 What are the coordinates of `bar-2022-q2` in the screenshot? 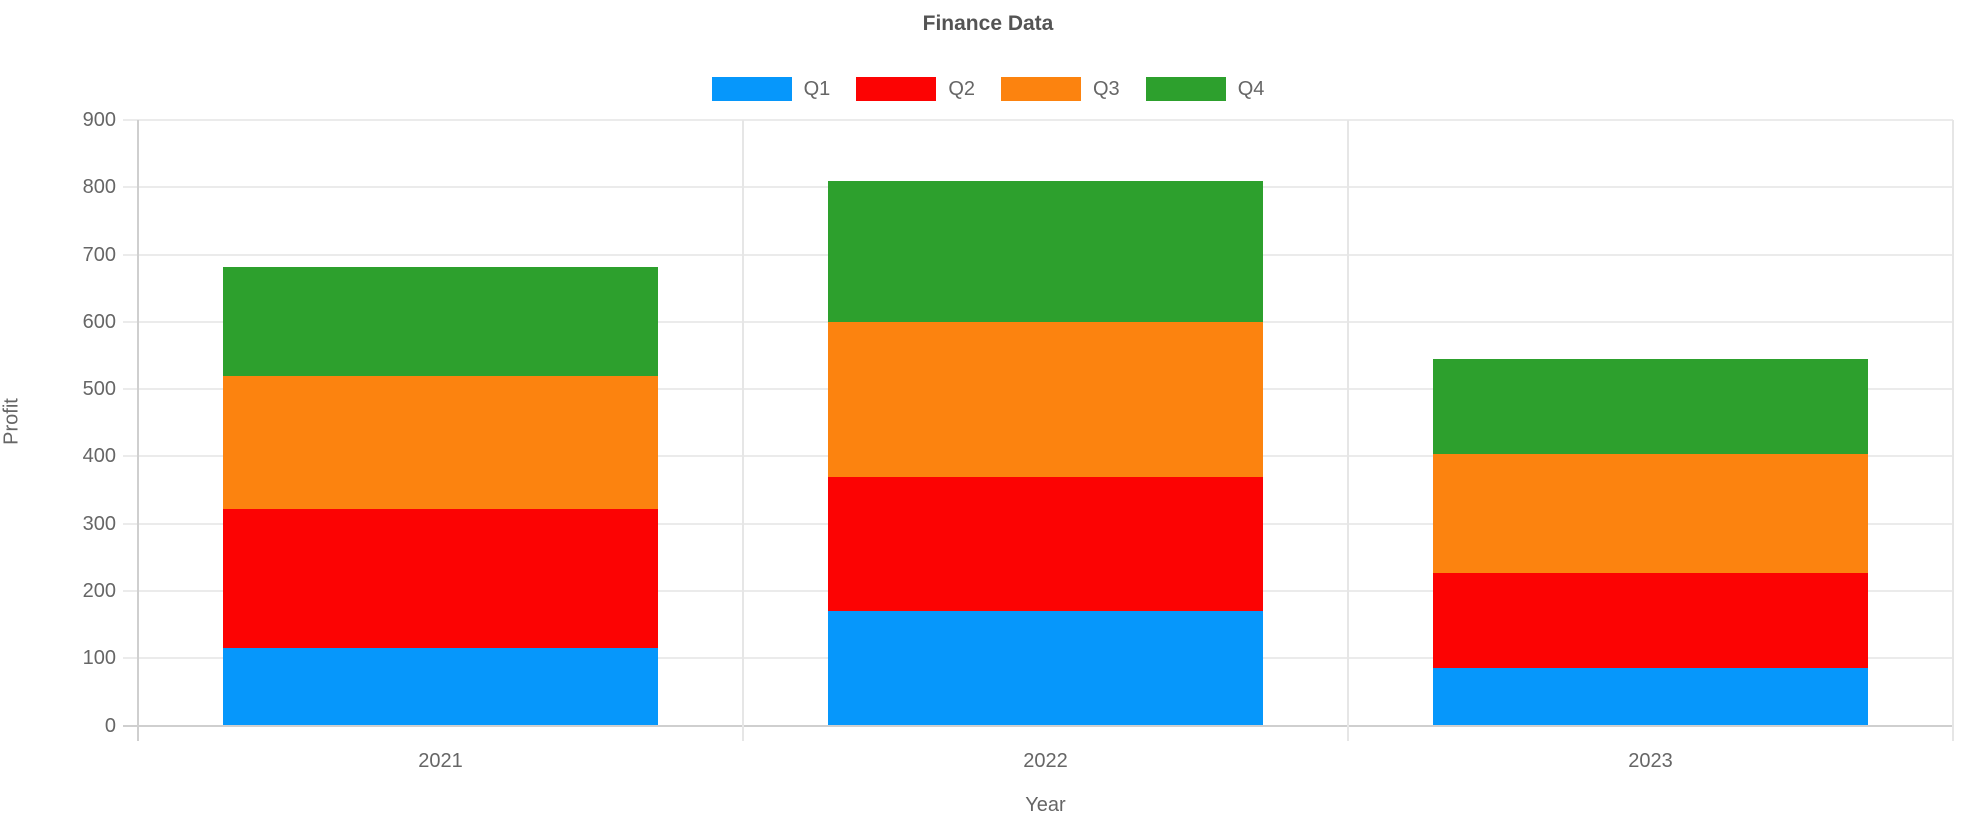 It's located at (1045, 544).